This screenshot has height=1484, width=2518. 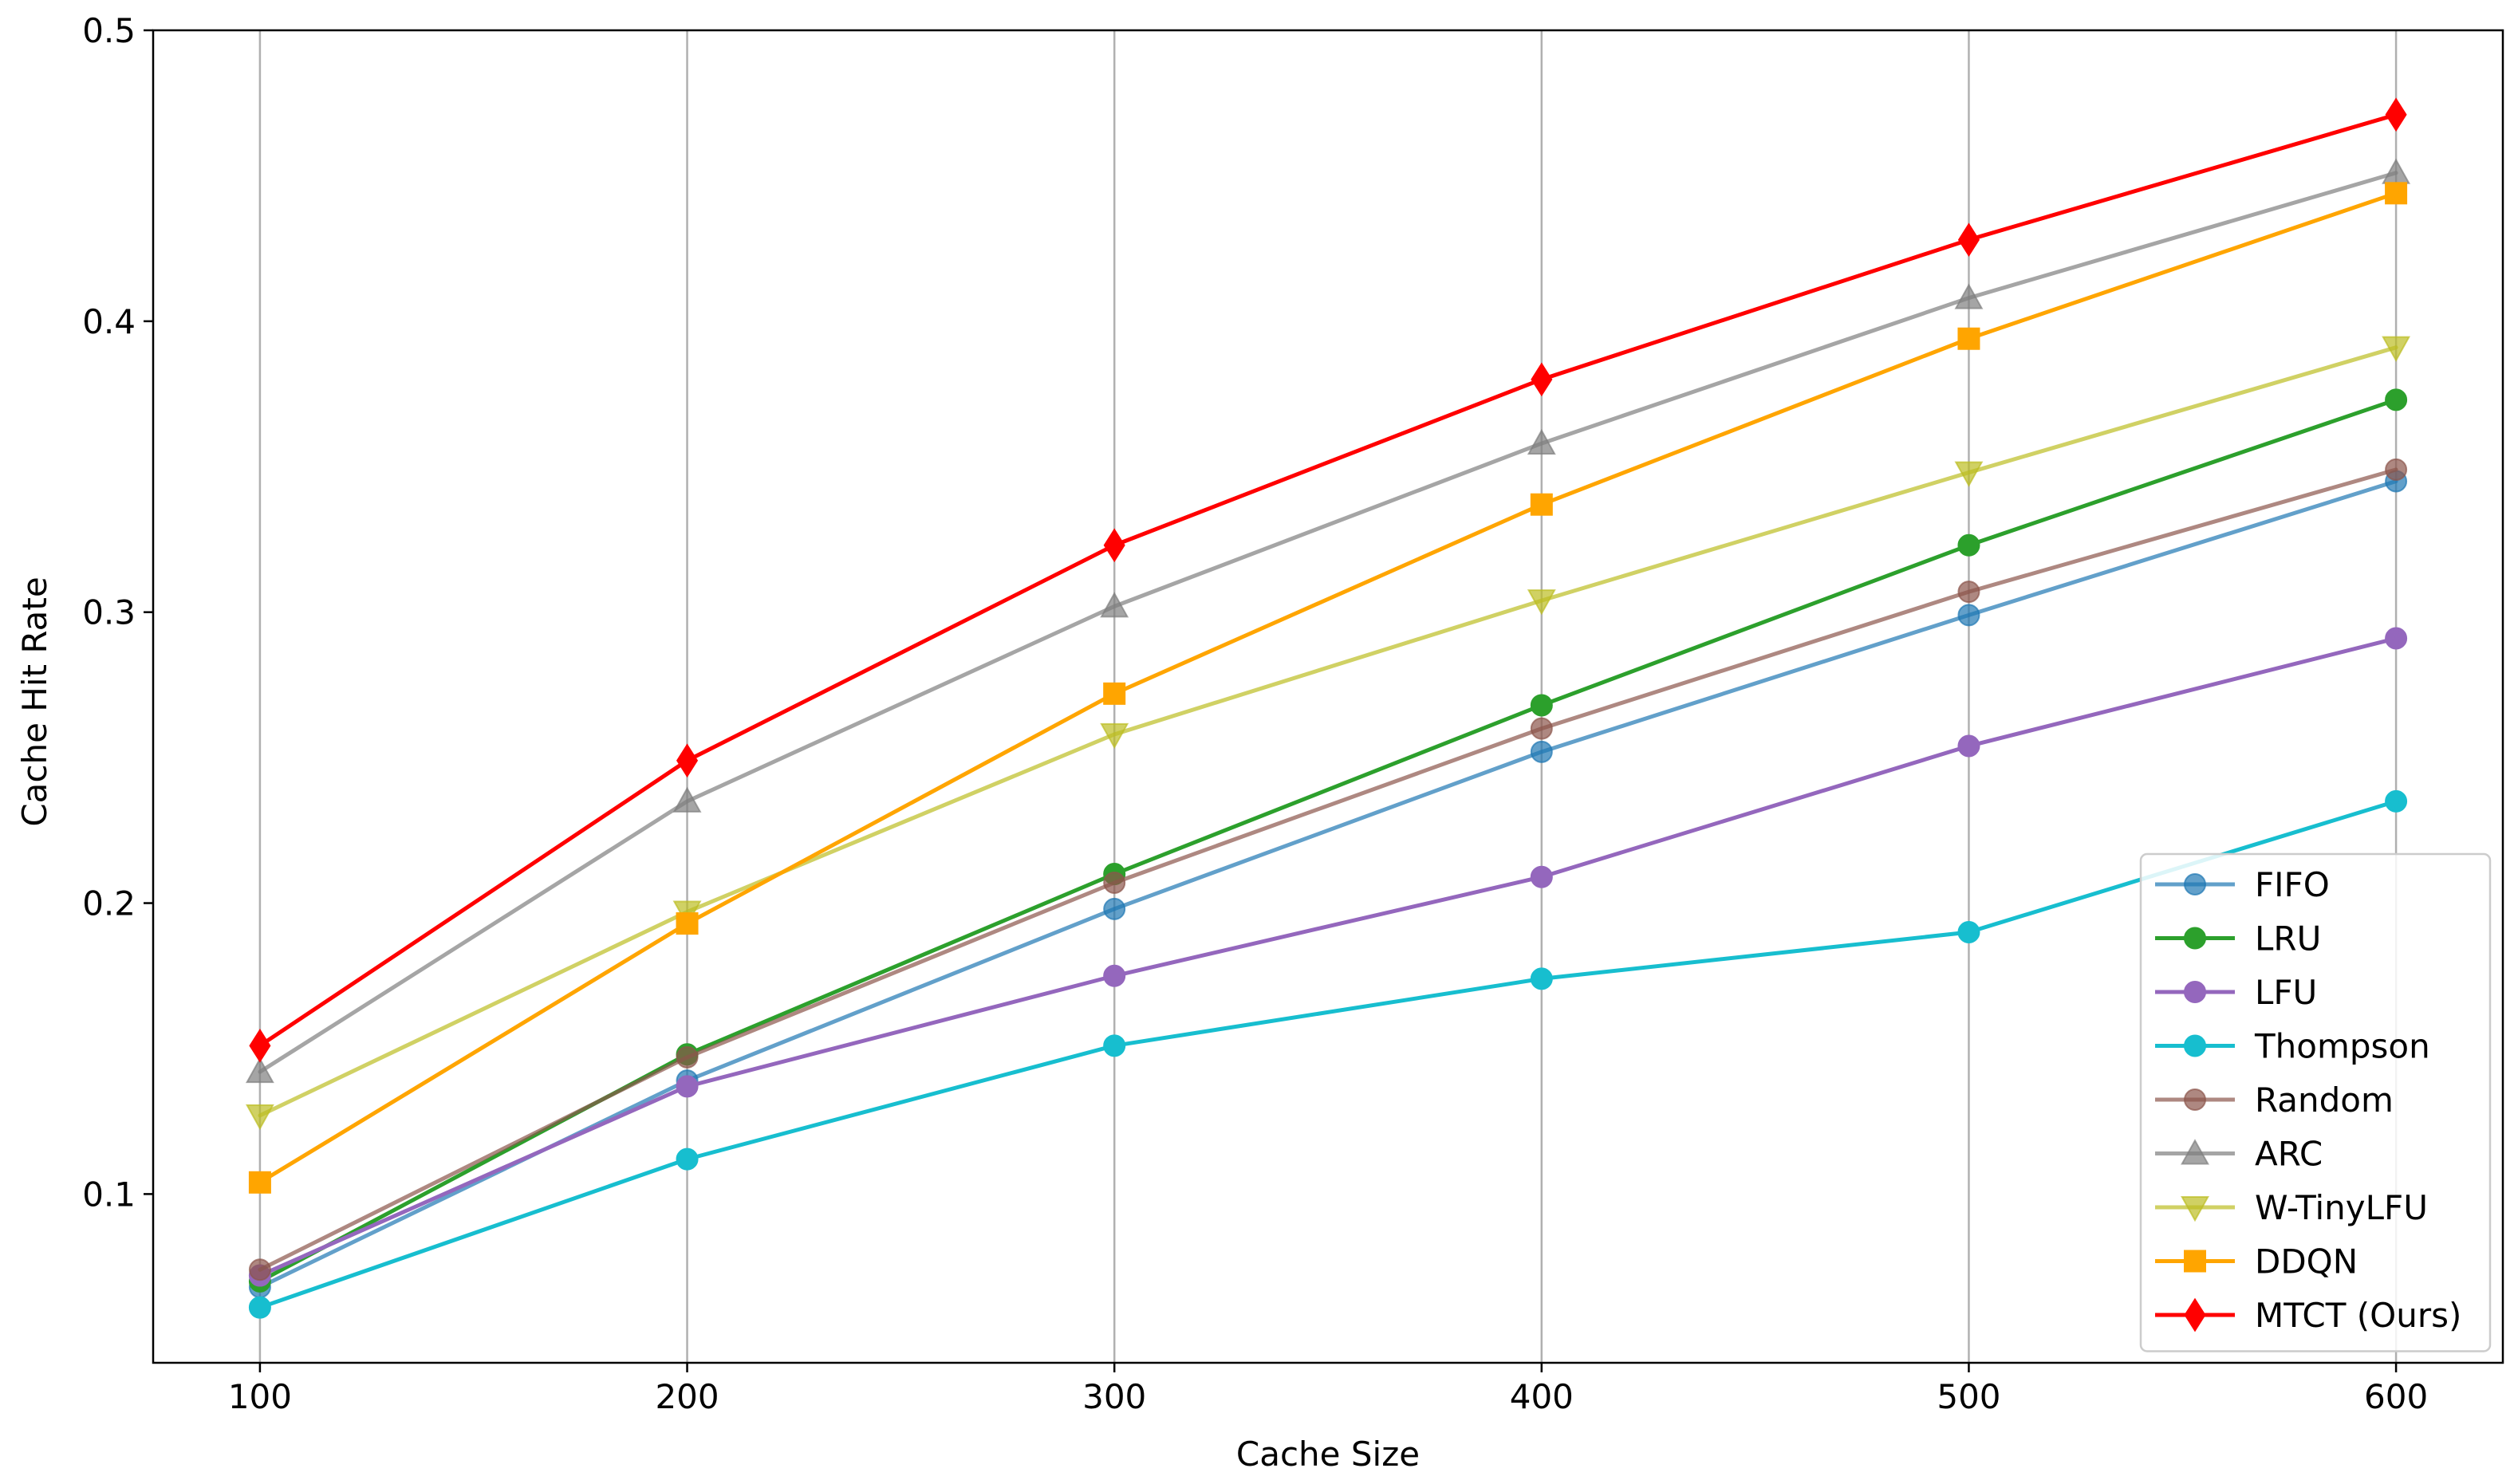 I want to click on legend-label: LFU, so click(x=2286, y=993).